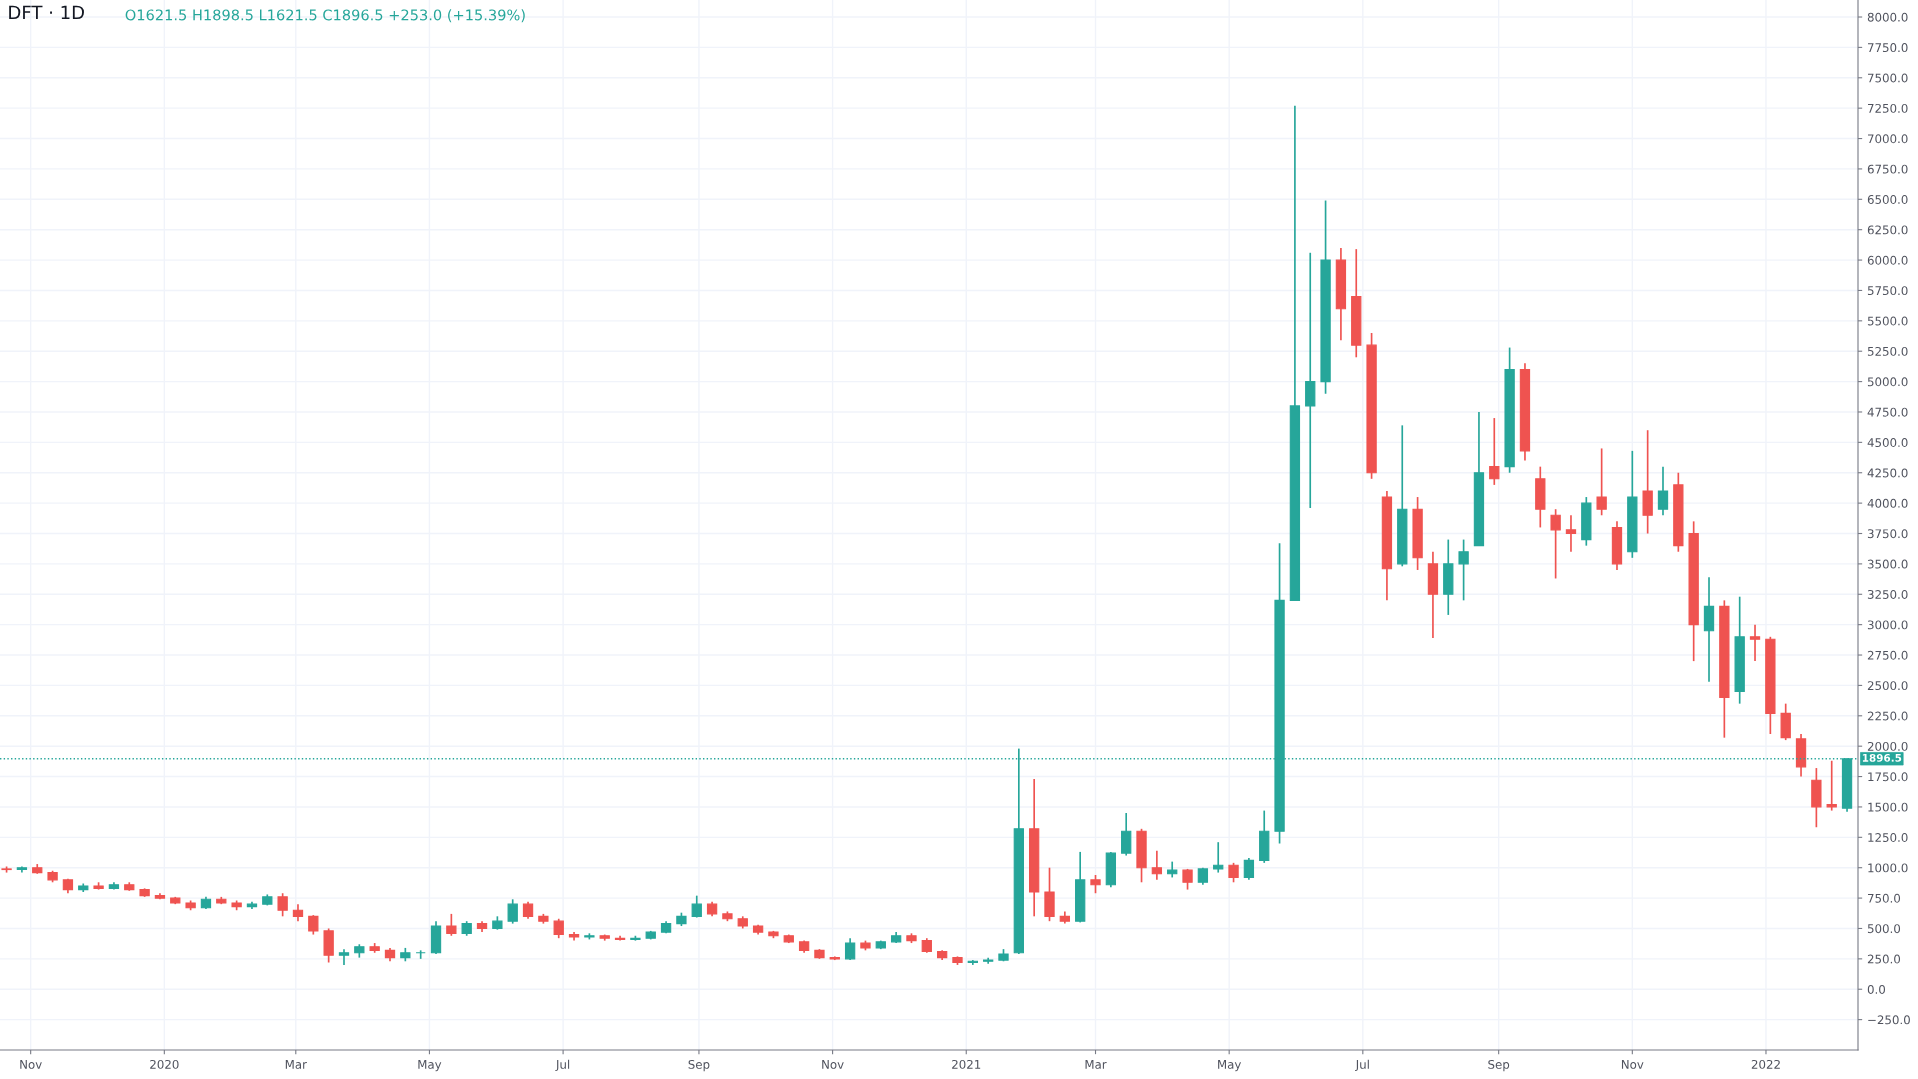  I want to click on x-tick-label: 2020, so click(164, 1064).